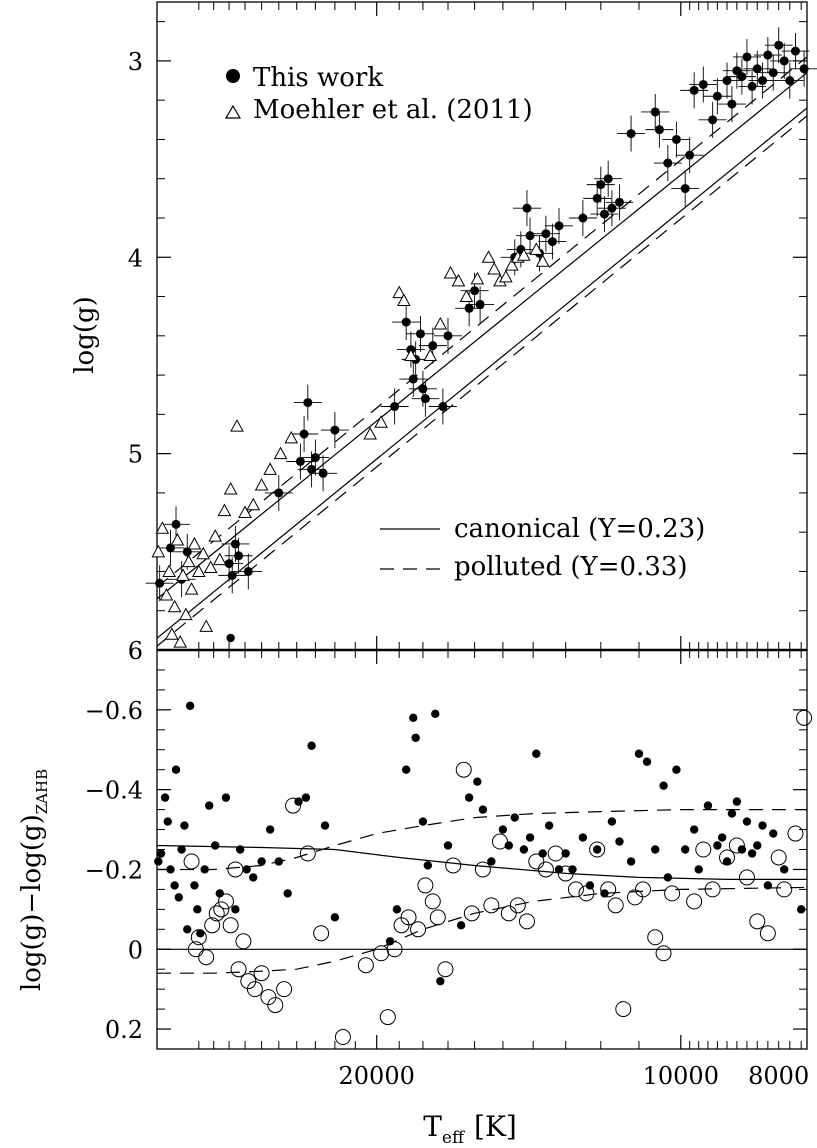 The image size is (817, 1148). I want to click on bottom-y-tick-labels: −0.6 −0.4 −0.2 0 0.2, so click(114, 870).